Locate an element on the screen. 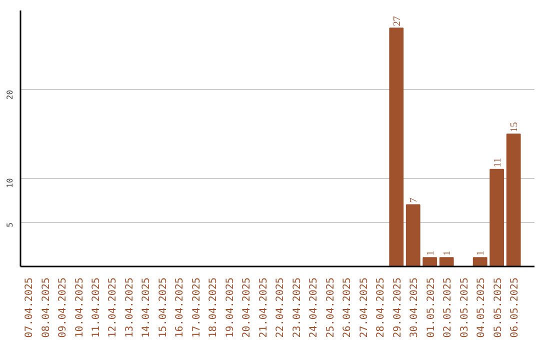  y-tick-label: 20 is located at coordinates (10, 95).